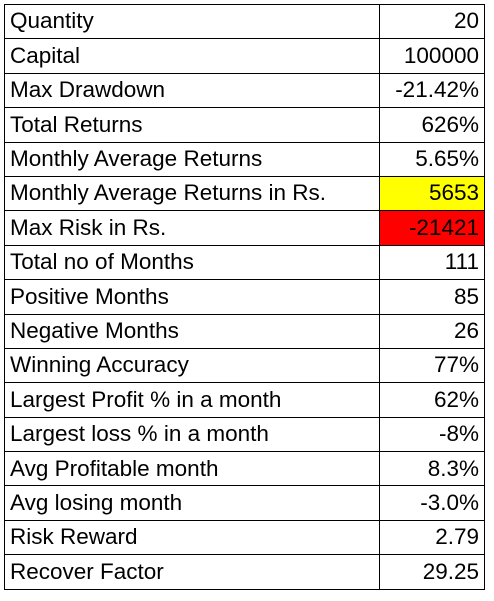 The image size is (494, 601). I want to click on metric-label: Largest Profit % in a month, so click(192, 400).